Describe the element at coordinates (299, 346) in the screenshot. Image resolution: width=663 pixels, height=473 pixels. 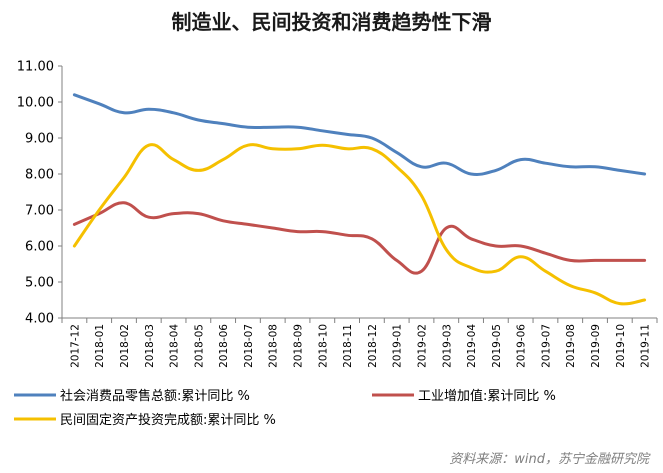
I see `x-tick-label: 2018-09` at that location.